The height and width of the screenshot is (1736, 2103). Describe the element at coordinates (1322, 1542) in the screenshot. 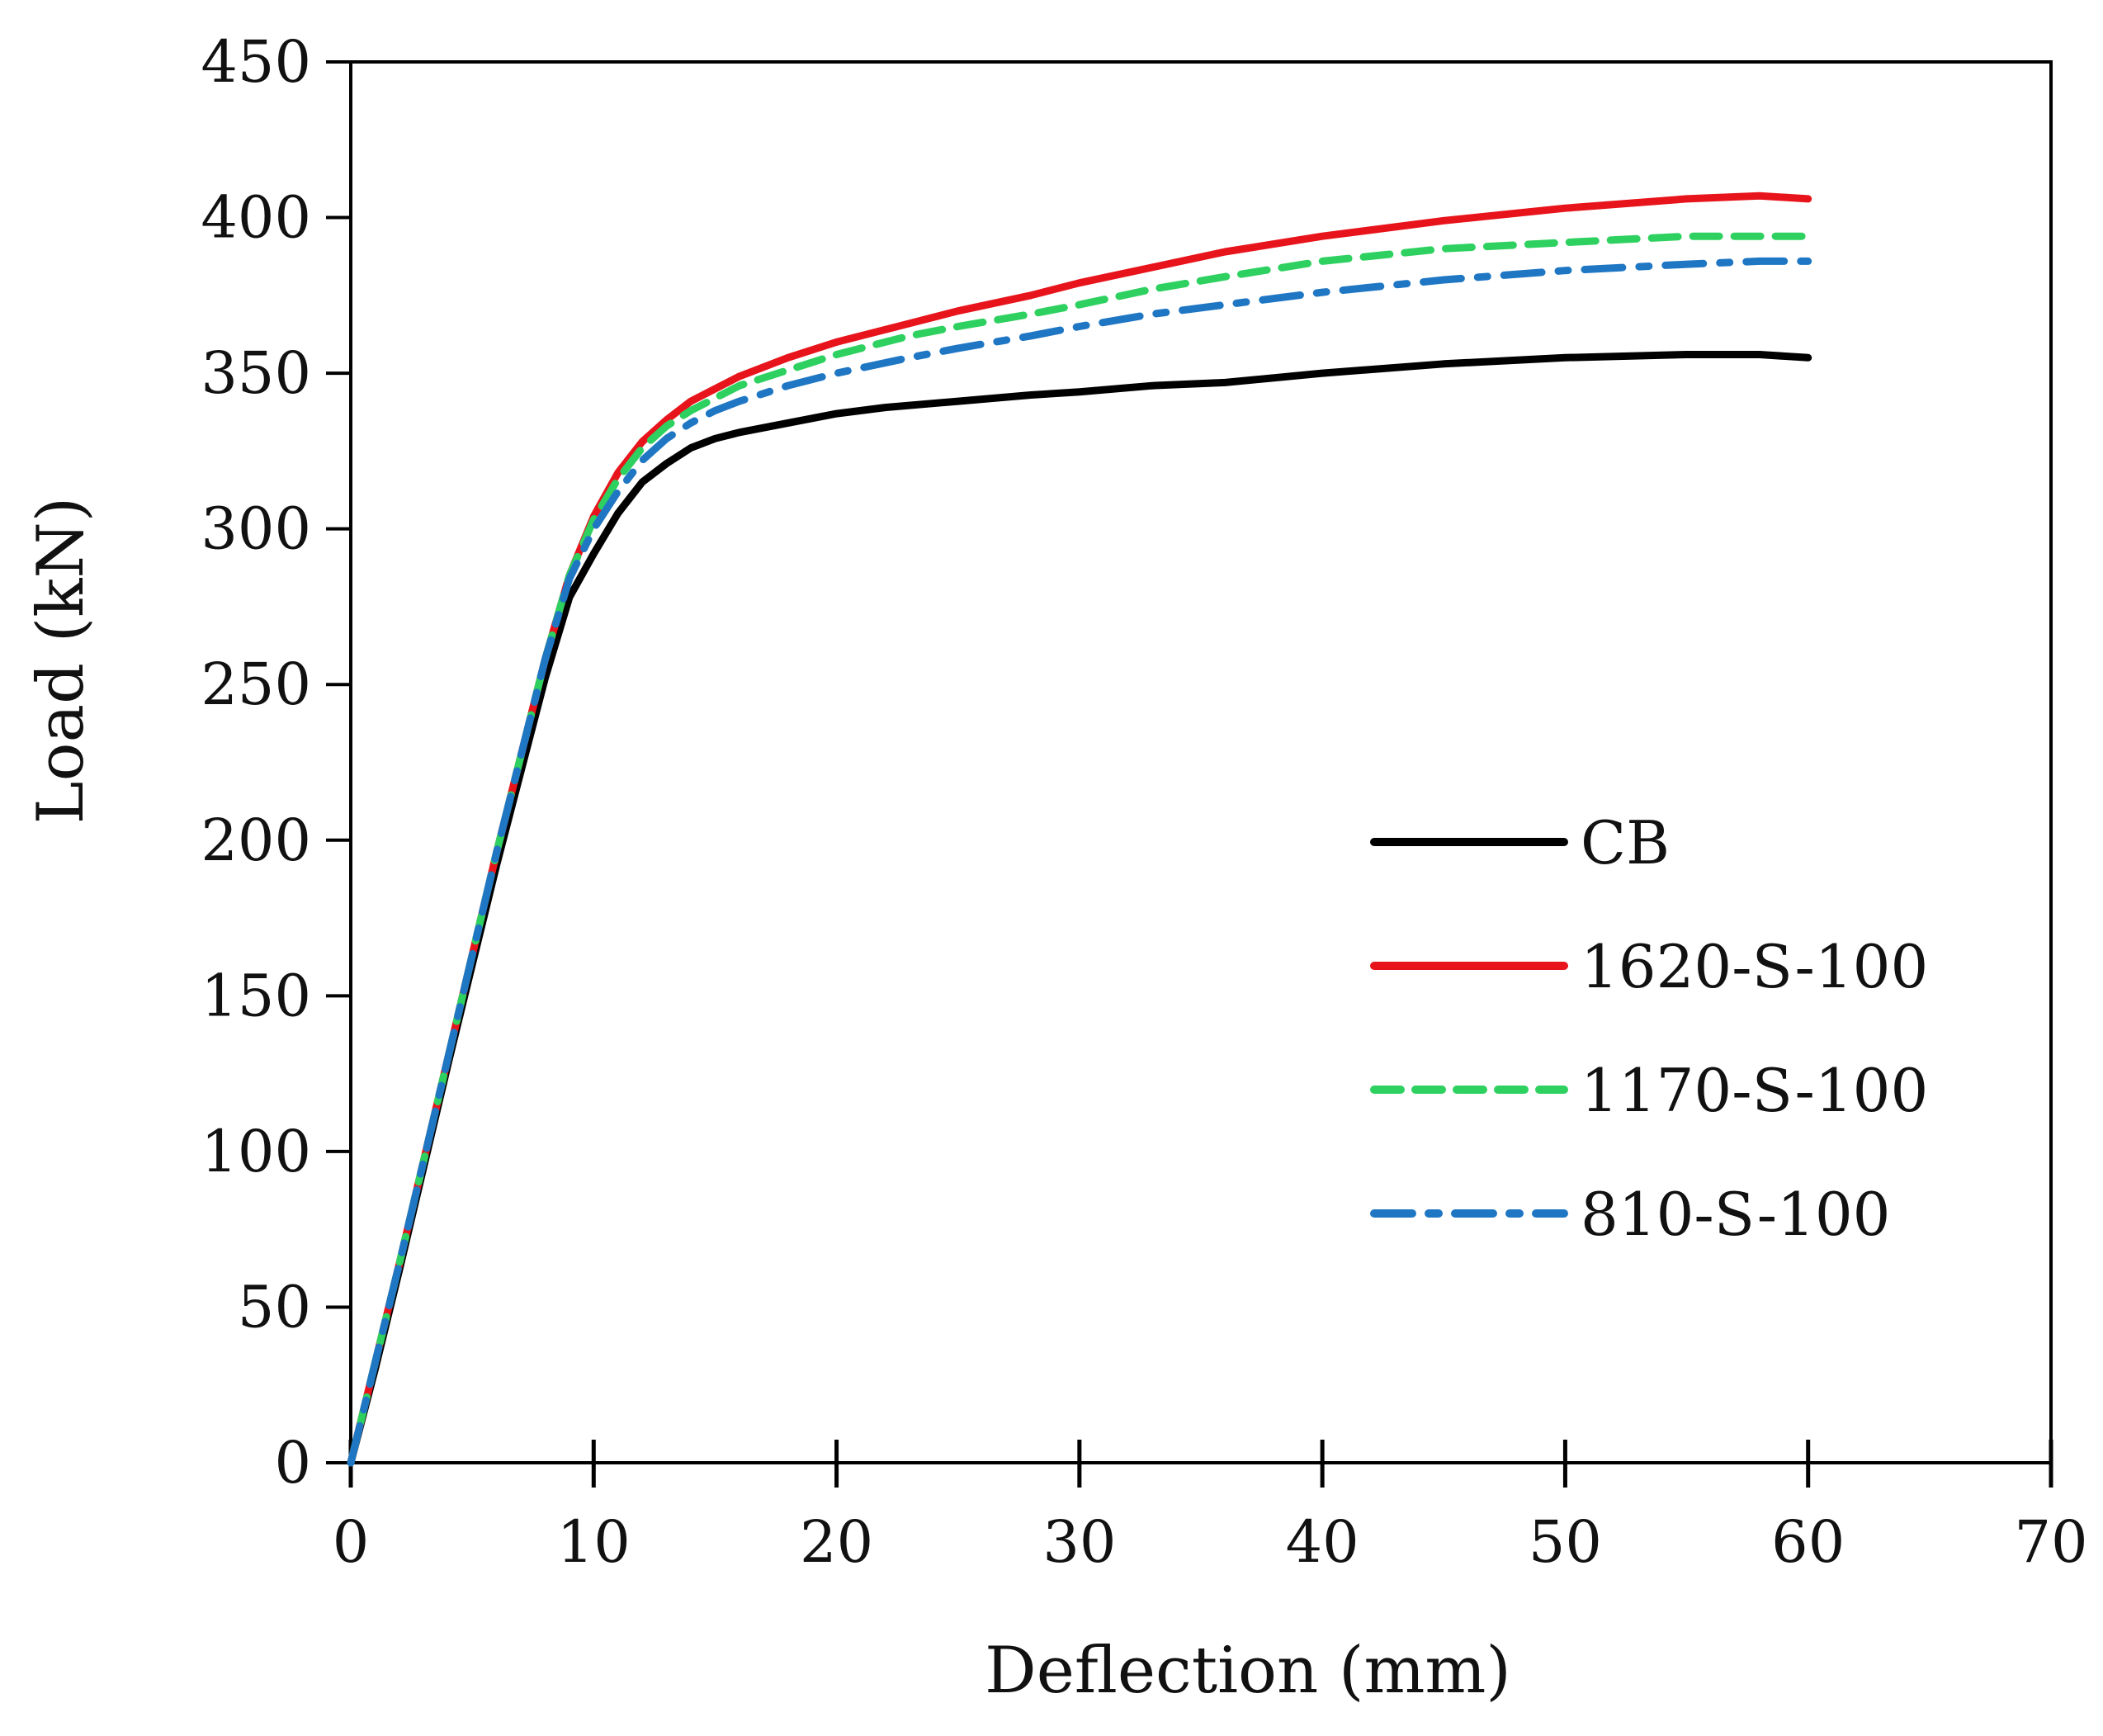

I see `x-tick-label: 40` at that location.